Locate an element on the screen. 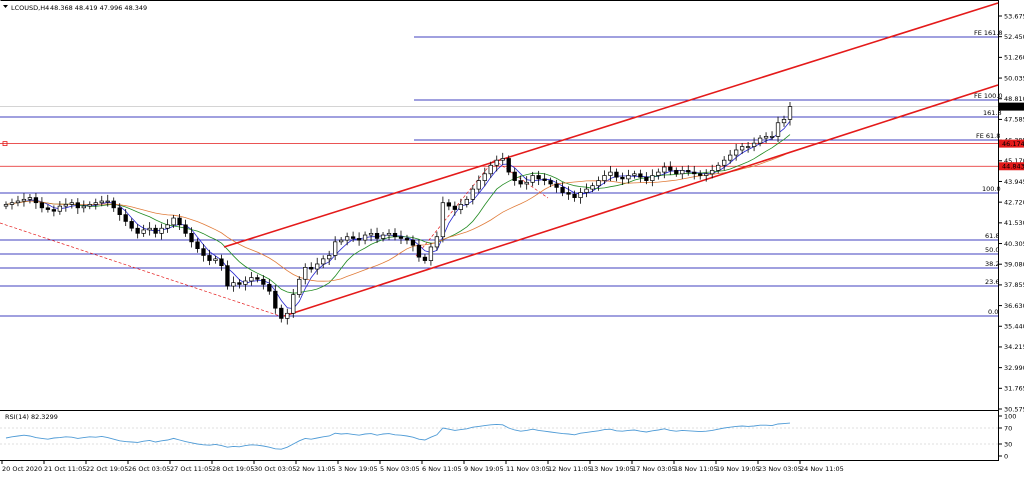  y-tick-label: 43.945 is located at coordinates (1014, 182).